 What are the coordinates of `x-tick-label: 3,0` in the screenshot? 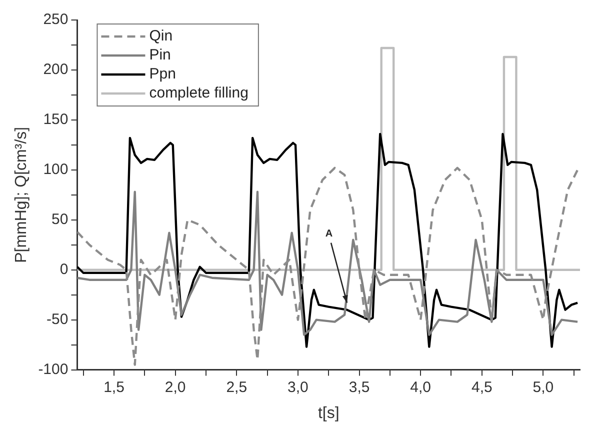 It's located at (298, 387).